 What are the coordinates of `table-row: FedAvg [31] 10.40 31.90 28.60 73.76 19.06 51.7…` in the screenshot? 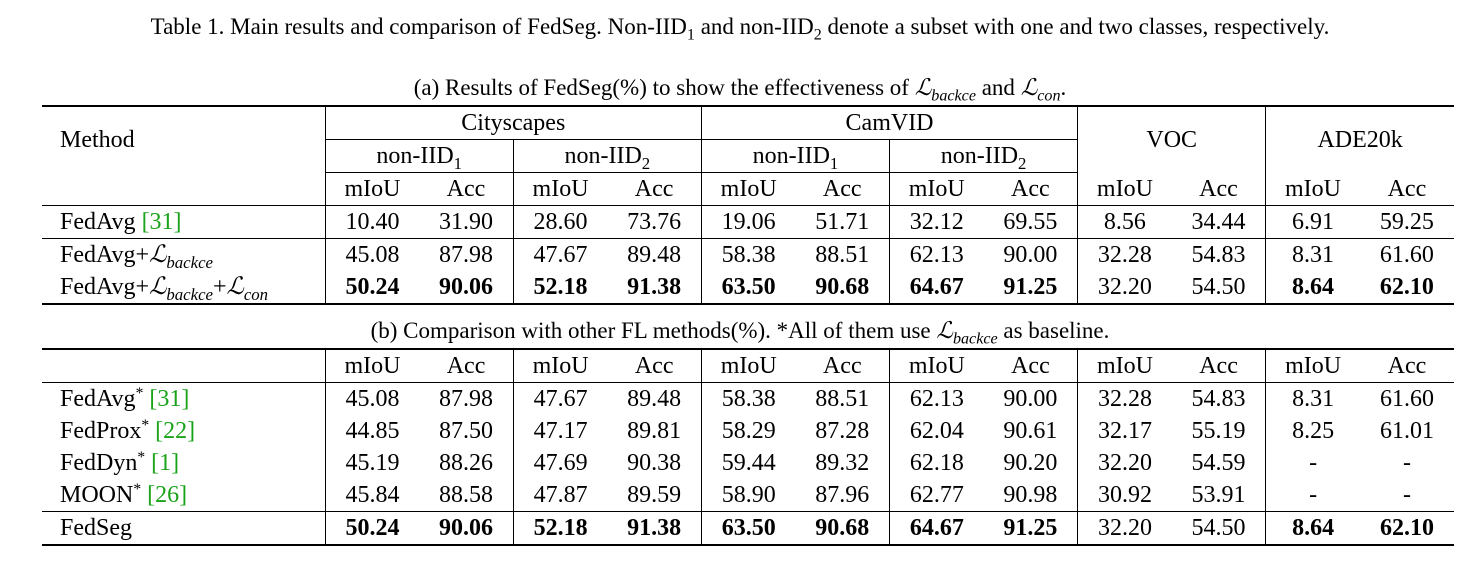 It's located at (748, 222).